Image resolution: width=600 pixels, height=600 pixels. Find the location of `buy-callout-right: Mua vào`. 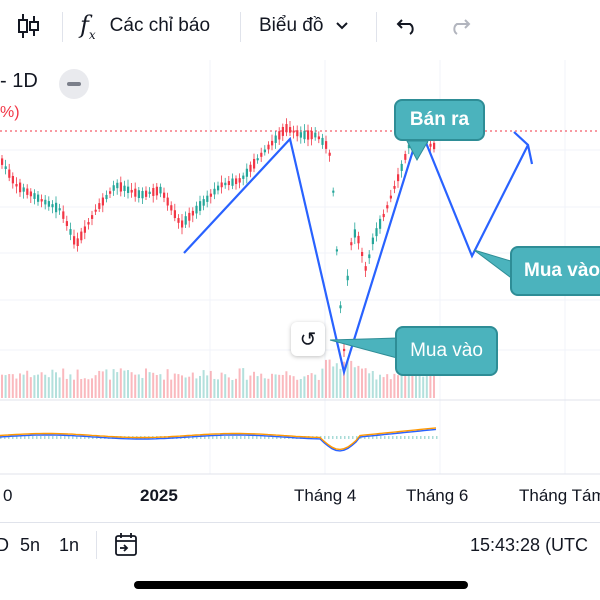

buy-callout-right: Mua vào is located at coordinates (555, 271).